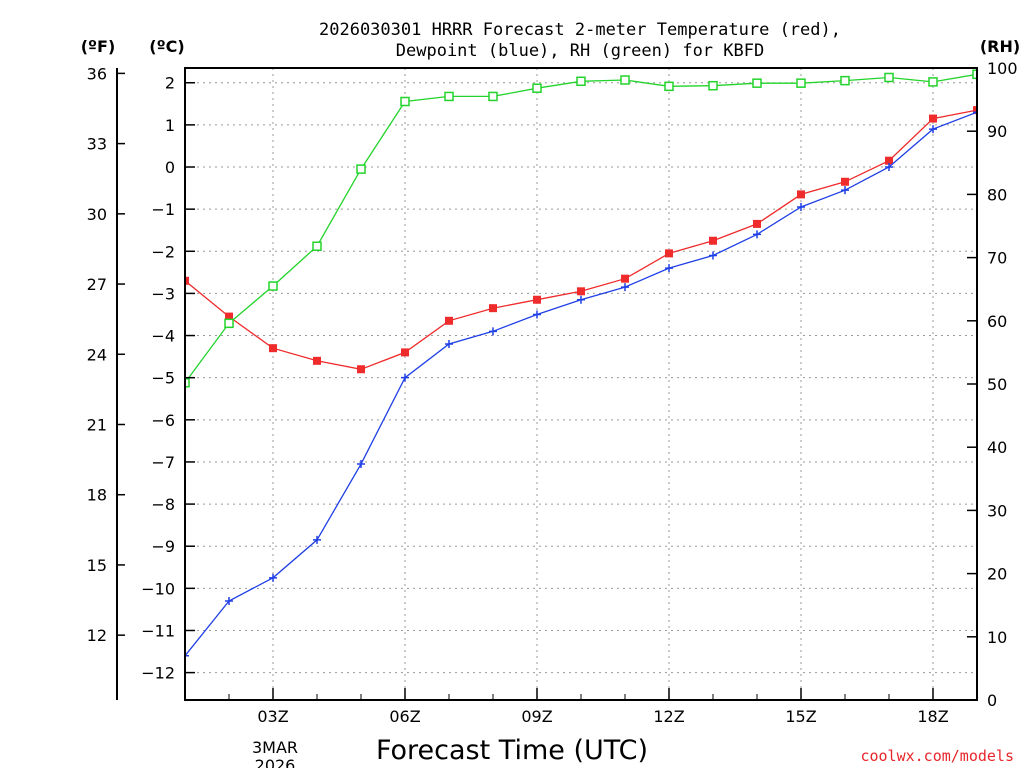  I want to click on celsius-tick-label: −3, so click(163, 293).